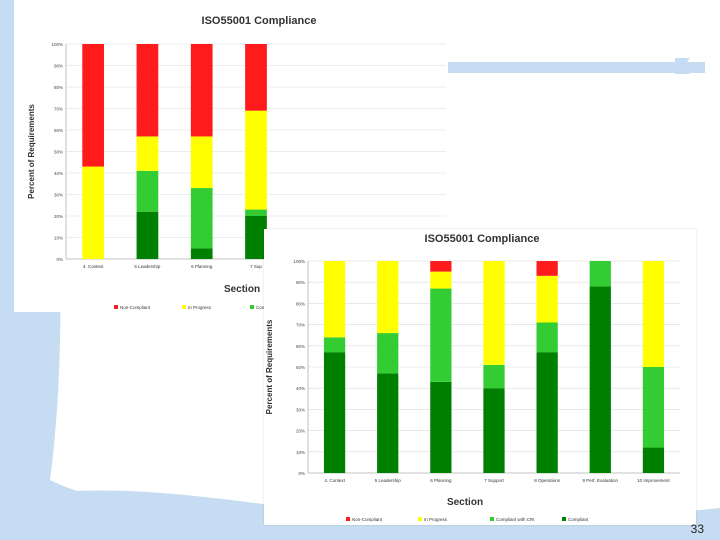 This screenshot has height=540, width=720. What do you see at coordinates (515, 519) in the screenshot?
I see `legend-item: Compliant with CRI` at bounding box center [515, 519].